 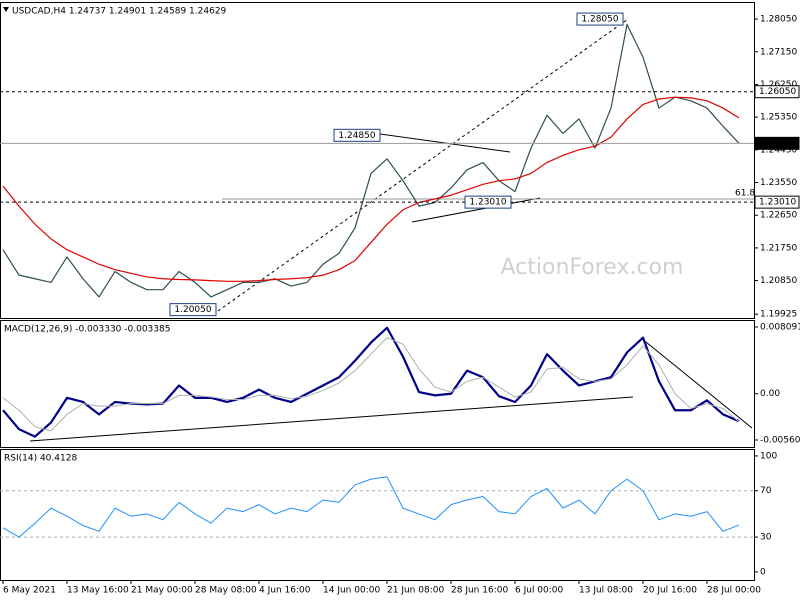 I want to click on x-tick-label: 21 Jun 08:00, so click(x=415, y=591).